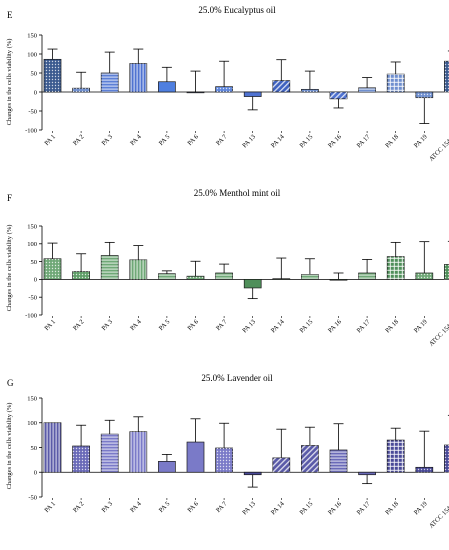  What do you see at coordinates (10, 383) in the screenshot?
I see `panel-letter: G` at bounding box center [10, 383].